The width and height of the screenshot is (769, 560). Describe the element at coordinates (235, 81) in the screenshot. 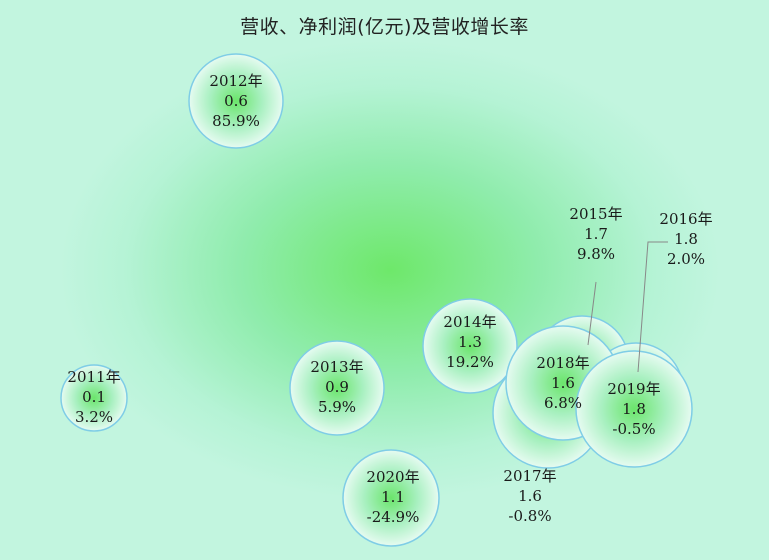

I see `year-label: 2012年` at that location.